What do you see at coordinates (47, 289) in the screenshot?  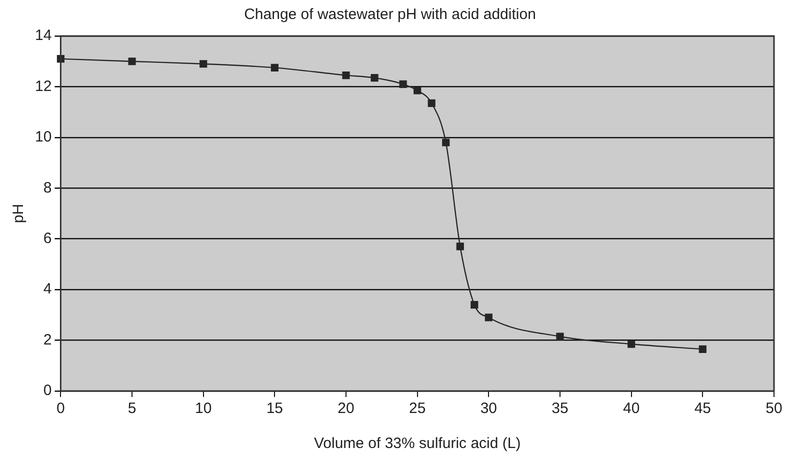 I see `y-tick-label: 4` at bounding box center [47, 289].